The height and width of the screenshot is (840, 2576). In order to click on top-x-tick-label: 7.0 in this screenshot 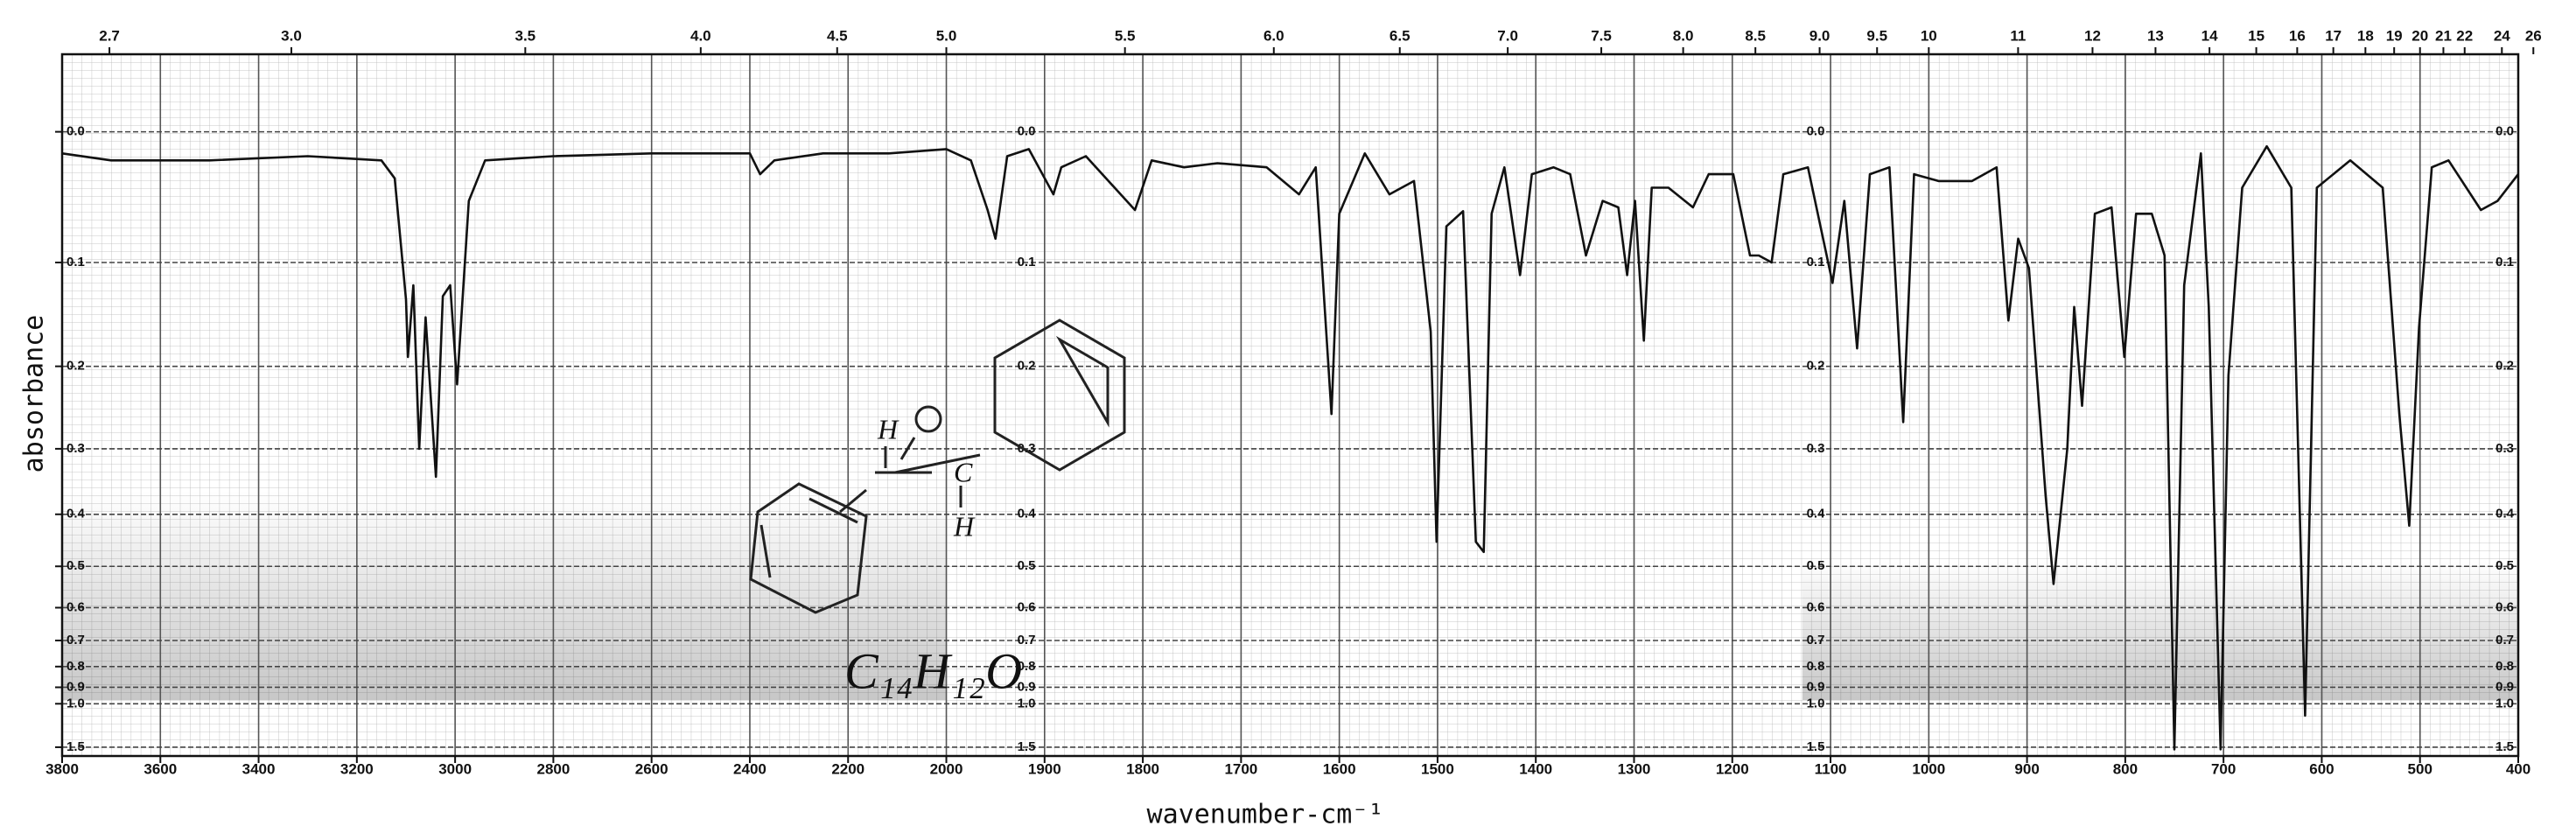, I will do `click(1507, 35)`.